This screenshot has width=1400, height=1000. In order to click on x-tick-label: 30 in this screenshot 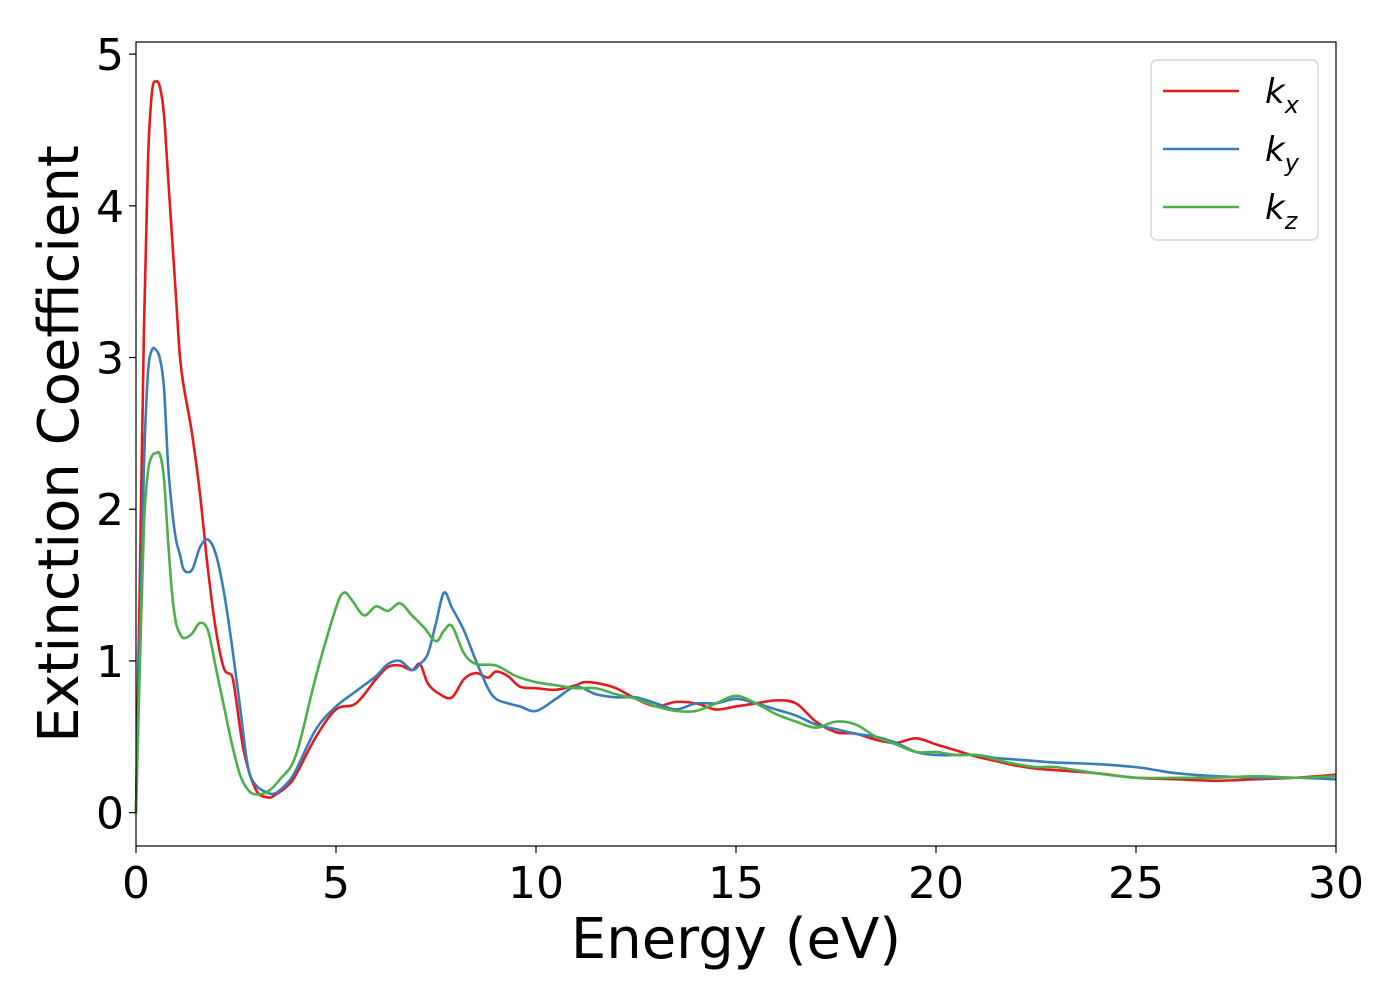, I will do `click(1336, 883)`.